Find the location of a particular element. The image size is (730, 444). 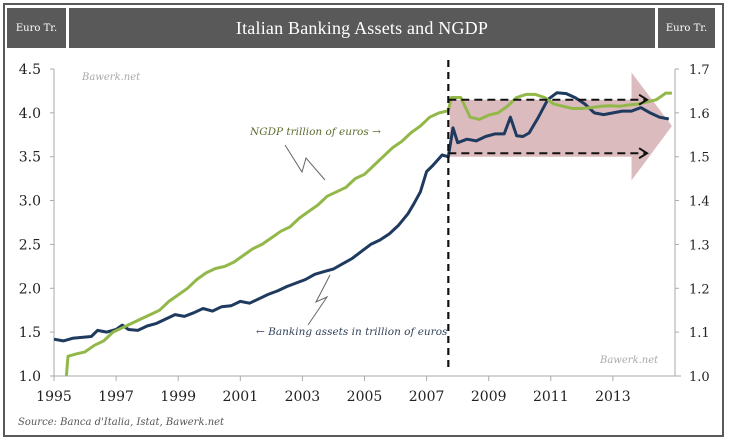

y-tick-label: 4.0 is located at coordinates (30, 114).